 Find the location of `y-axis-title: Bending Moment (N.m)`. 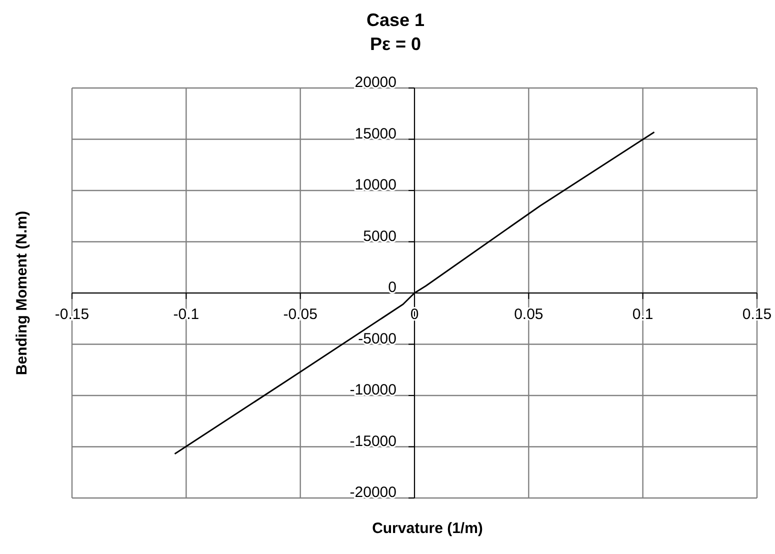

y-axis-title: Bending Moment (N.m) is located at coordinates (22, 293).